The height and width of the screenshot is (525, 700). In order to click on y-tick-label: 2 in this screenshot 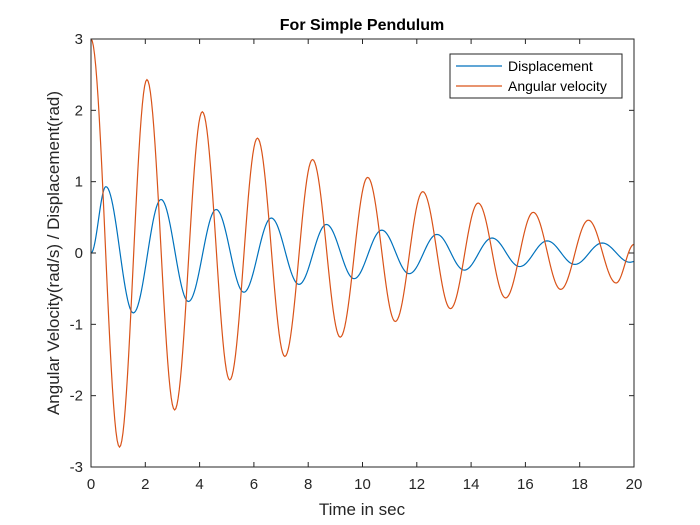, I will do `click(79, 110)`.